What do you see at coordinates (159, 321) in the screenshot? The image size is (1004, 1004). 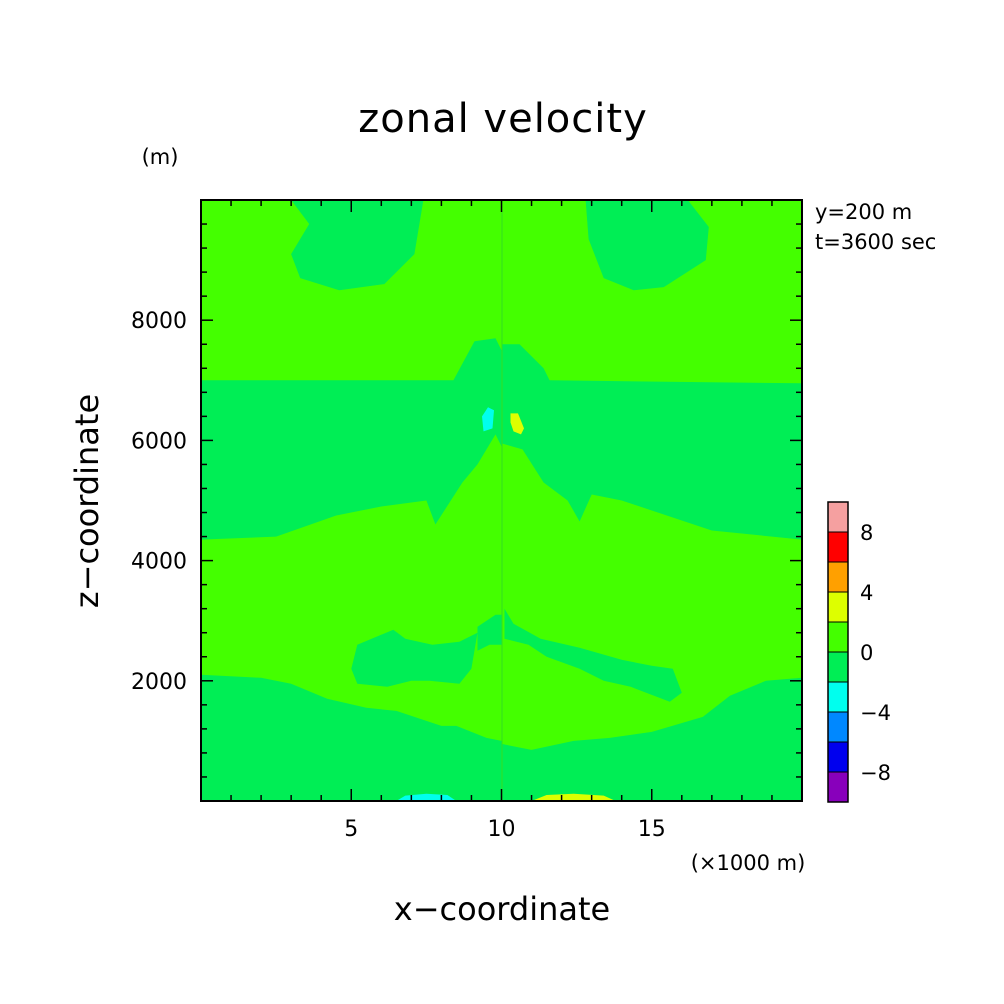 I see `y-tick-label: 8000` at bounding box center [159, 321].